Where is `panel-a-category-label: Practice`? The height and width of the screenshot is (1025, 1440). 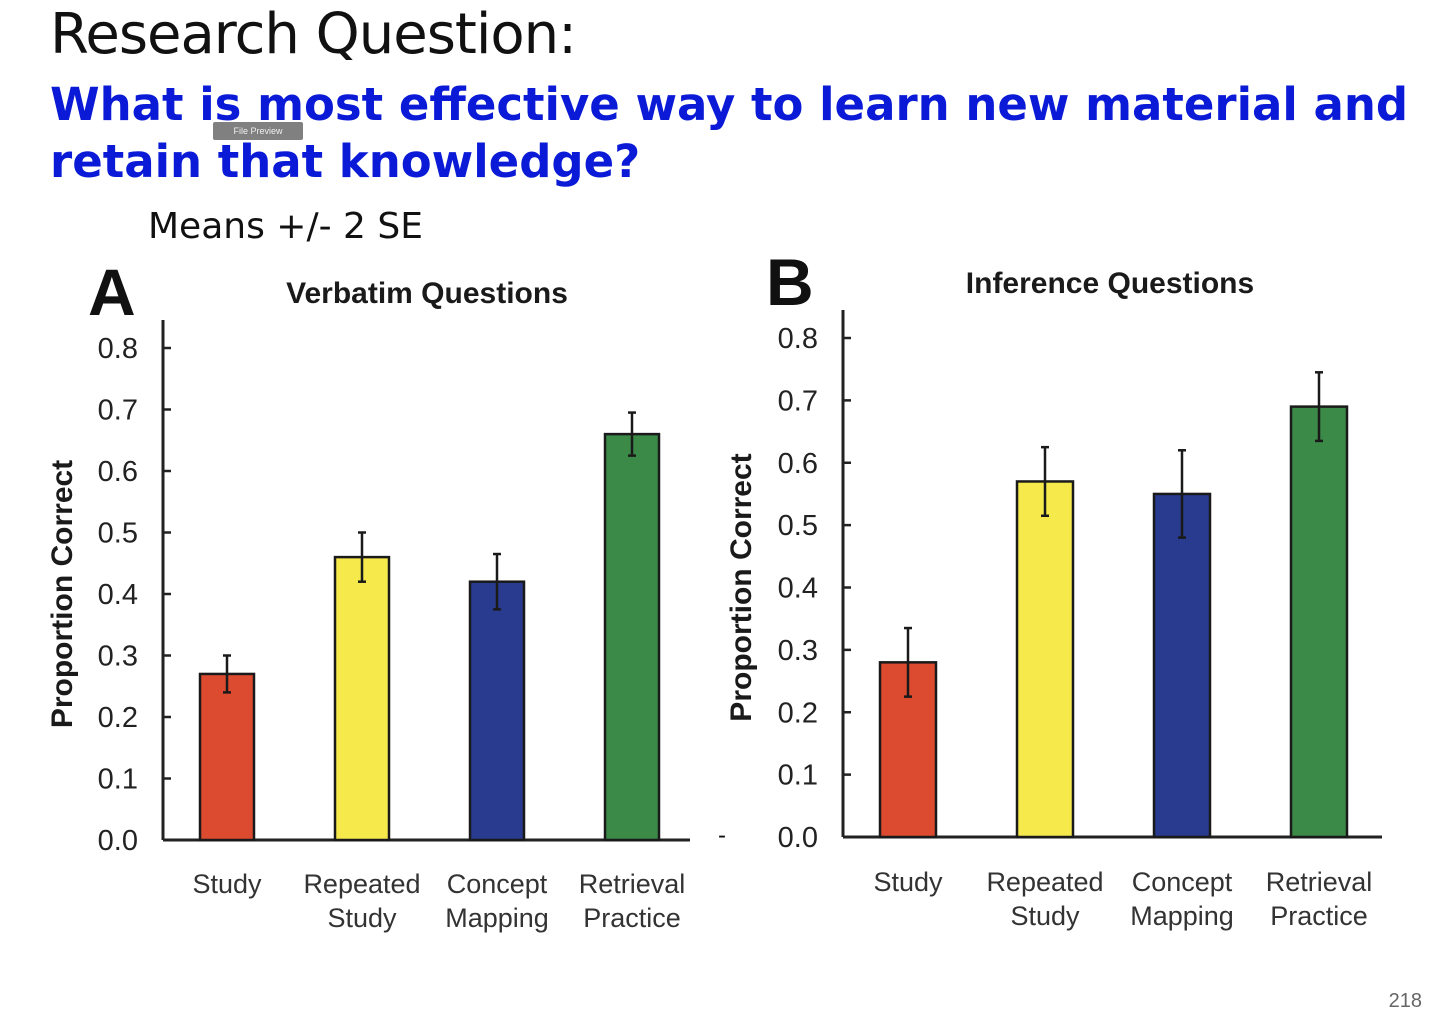
panel-a-category-label: Practice is located at coordinates (632, 918).